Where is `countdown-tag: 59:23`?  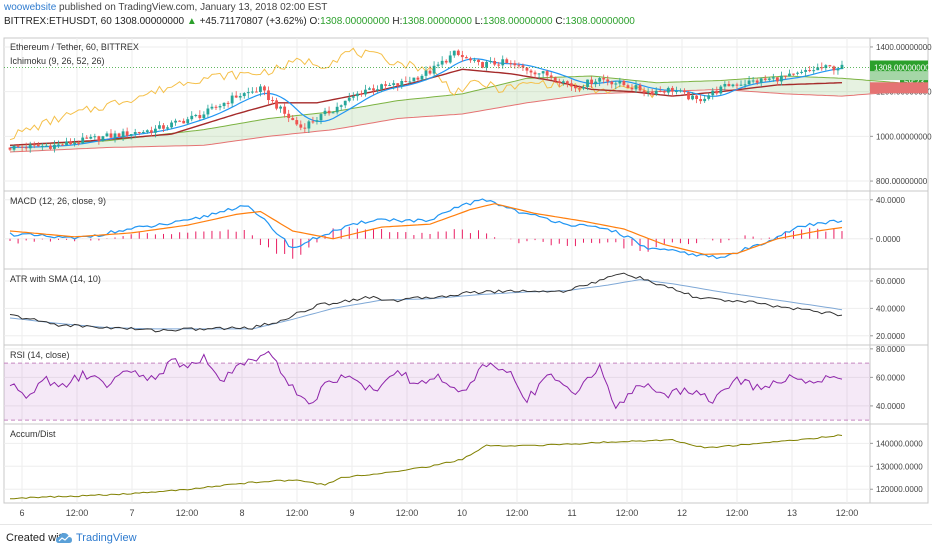 countdown-tag: 59:23 is located at coordinates (914, 82).